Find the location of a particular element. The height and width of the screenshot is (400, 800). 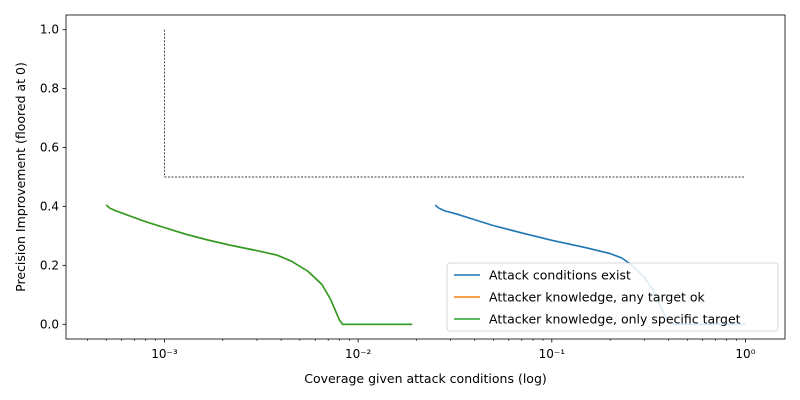

legend-label-3: Attacker knowledge, only specific target is located at coordinates (615, 319).